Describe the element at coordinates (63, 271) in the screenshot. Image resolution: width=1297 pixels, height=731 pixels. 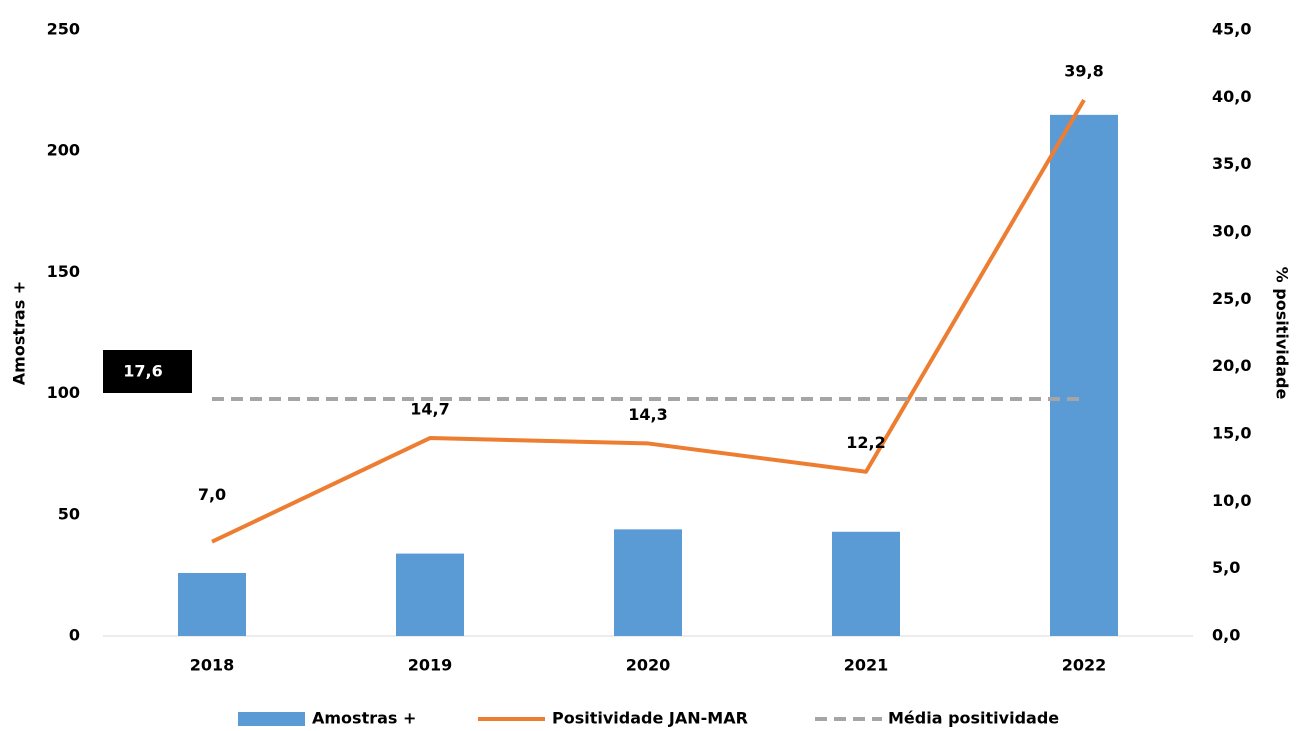
I see `y-tick-label: 150` at that location.